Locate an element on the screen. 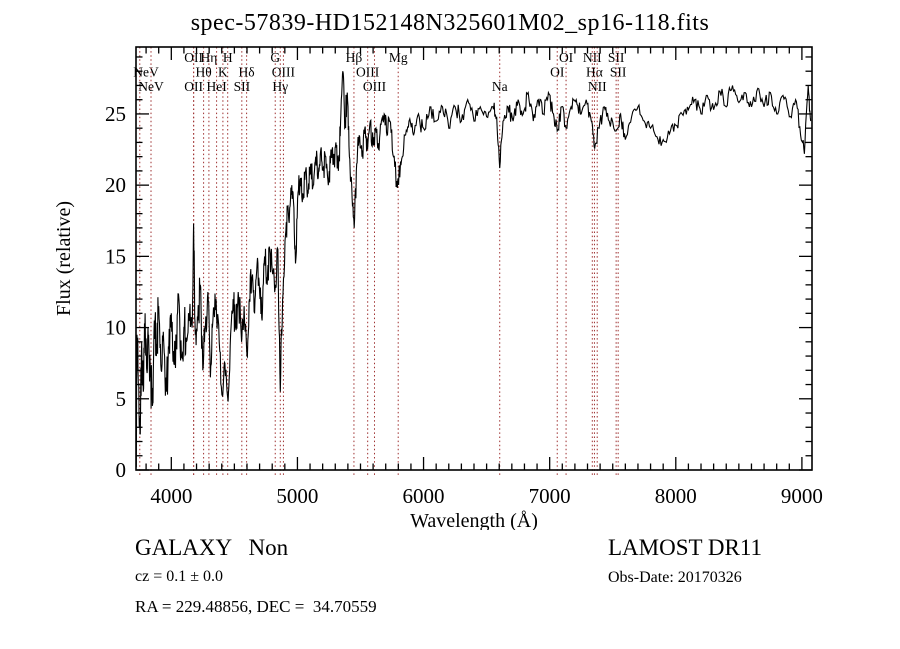 This screenshot has width=900, height=649. y-tick-label: 20 is located at coordinates (115, 185).